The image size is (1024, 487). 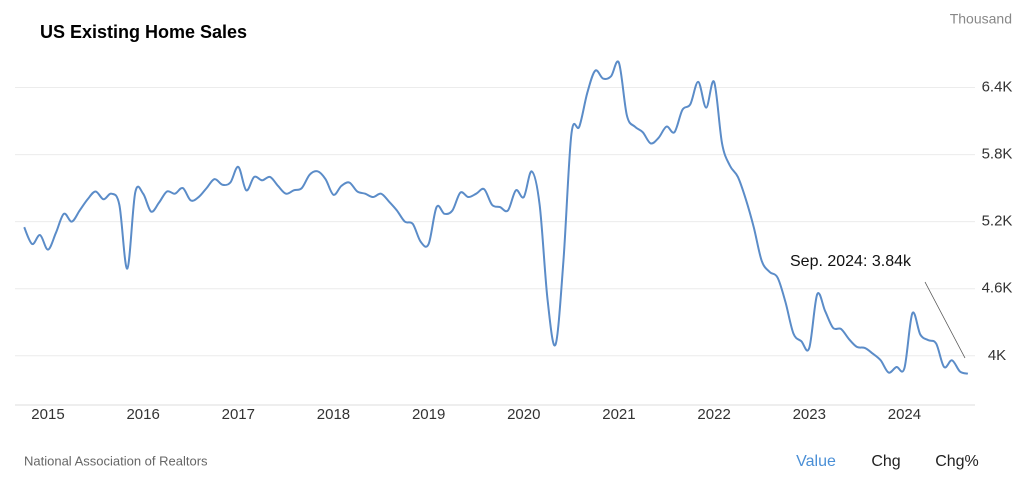 I want to click on y-tick-label: 5.2K, so click(x=997, y=221).